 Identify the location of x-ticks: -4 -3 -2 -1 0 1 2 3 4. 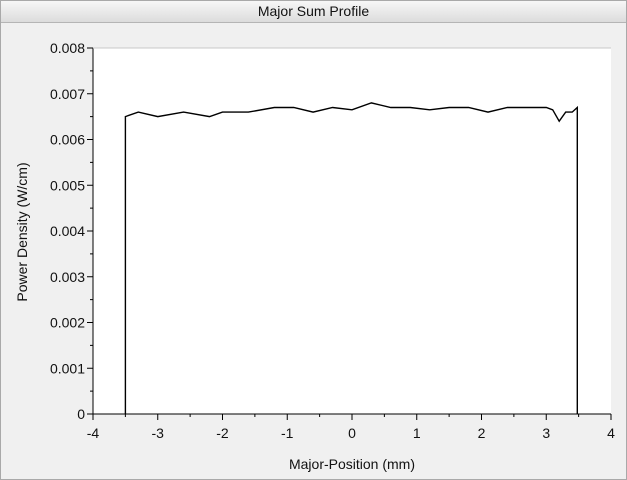
(351, 427).